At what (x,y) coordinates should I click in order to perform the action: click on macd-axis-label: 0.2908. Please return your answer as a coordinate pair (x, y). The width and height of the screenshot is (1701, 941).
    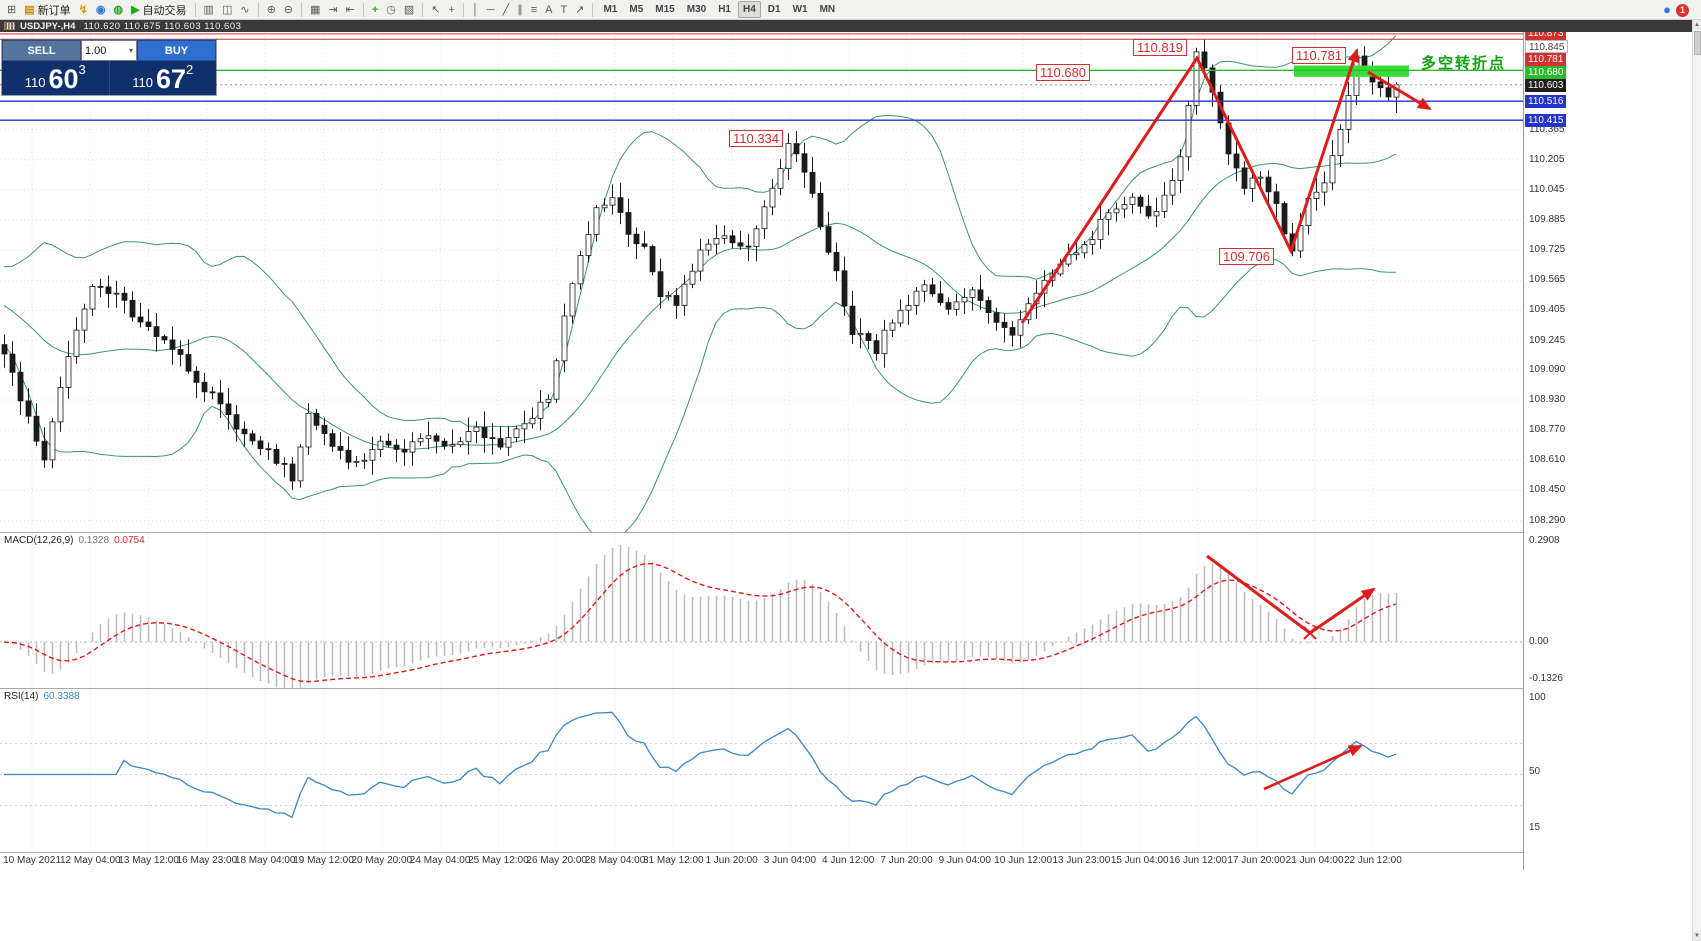
    Looking at the image, I should click on (1544, 540).